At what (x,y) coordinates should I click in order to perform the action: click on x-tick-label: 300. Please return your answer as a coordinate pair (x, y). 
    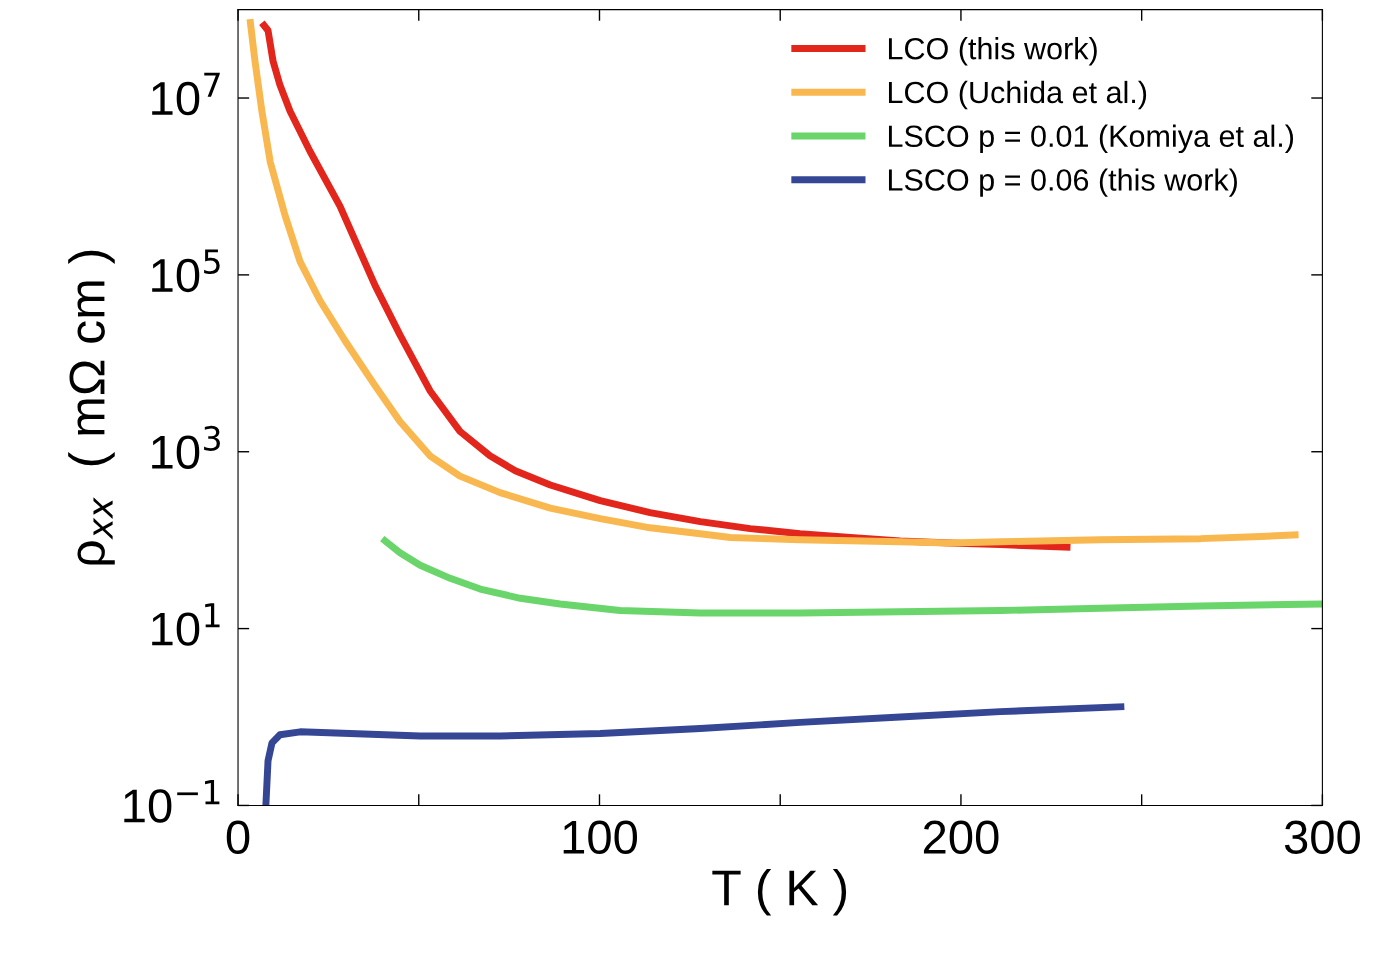
    Looking at the image, I should click on (1322, 837).